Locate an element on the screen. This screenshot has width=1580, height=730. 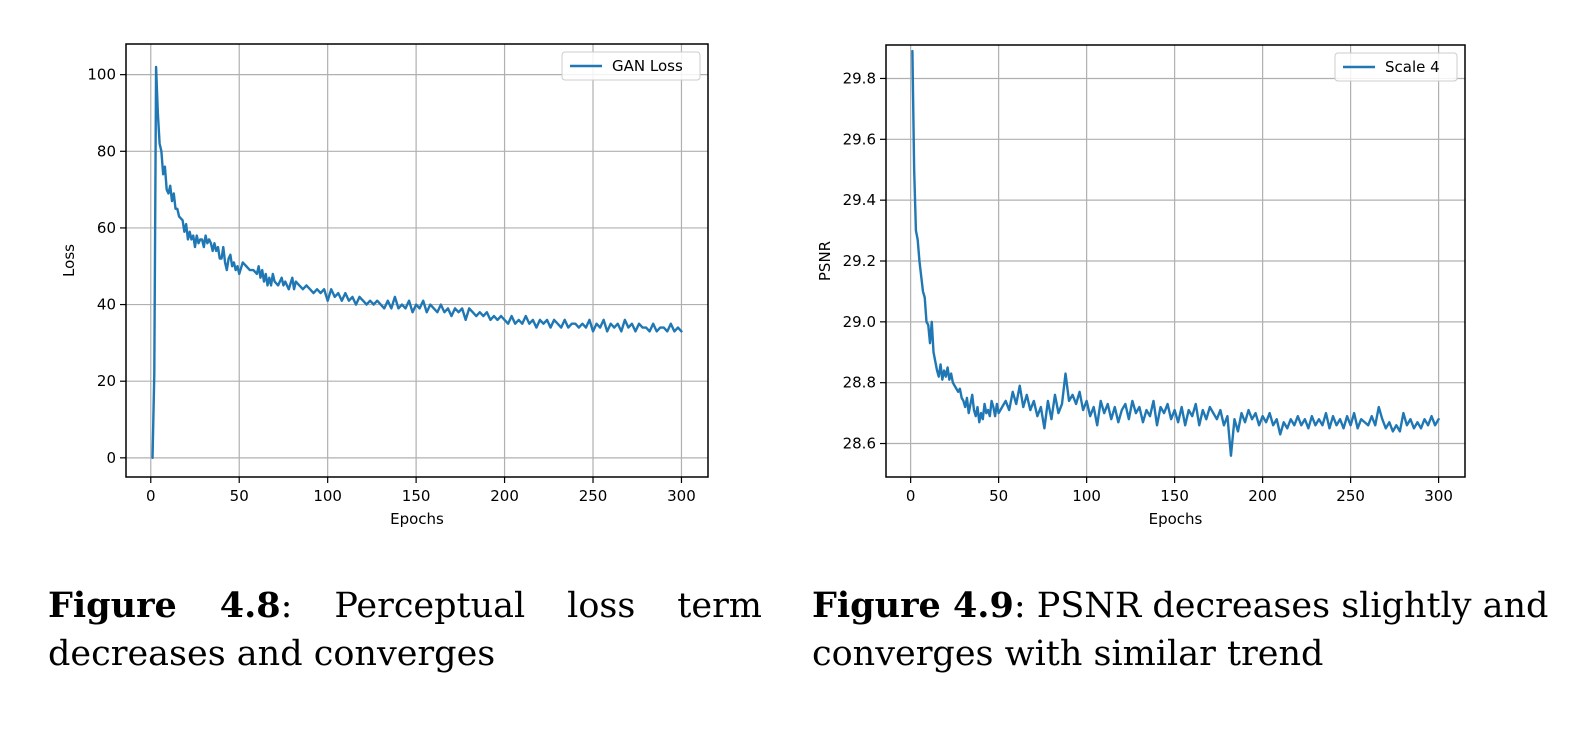
caption-label: Figure 4.9 is located at coordinates (913, 605).